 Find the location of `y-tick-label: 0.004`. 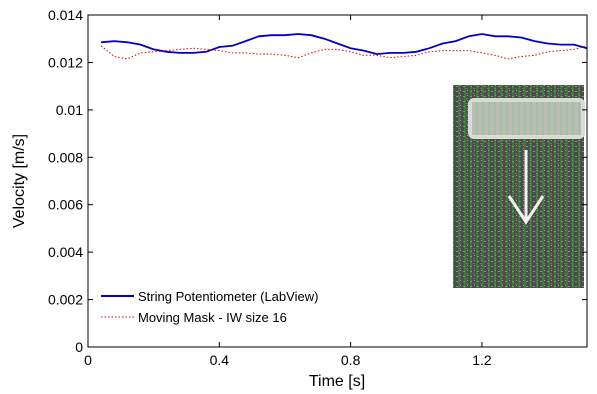

y-tick-label: 0.004 is located at coordinates (65, 252).